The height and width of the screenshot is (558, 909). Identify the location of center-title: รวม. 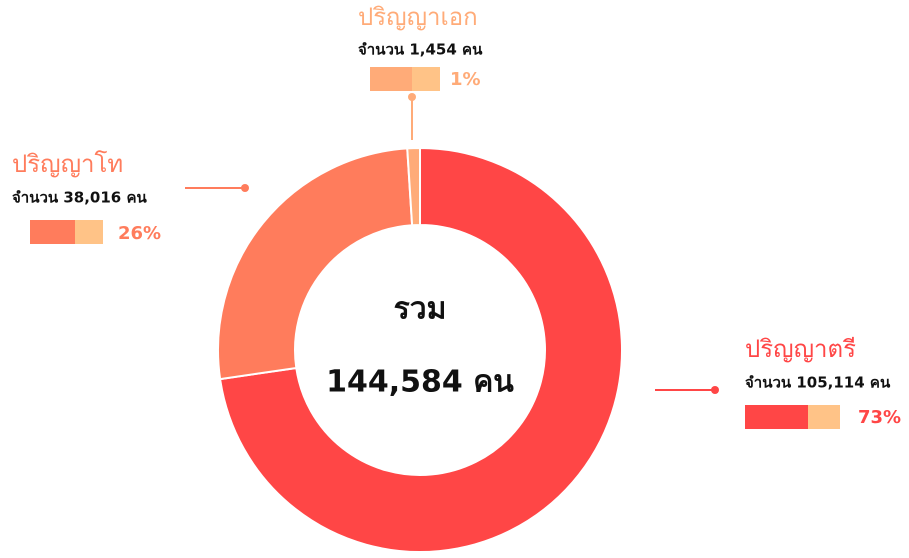
(420, 309).